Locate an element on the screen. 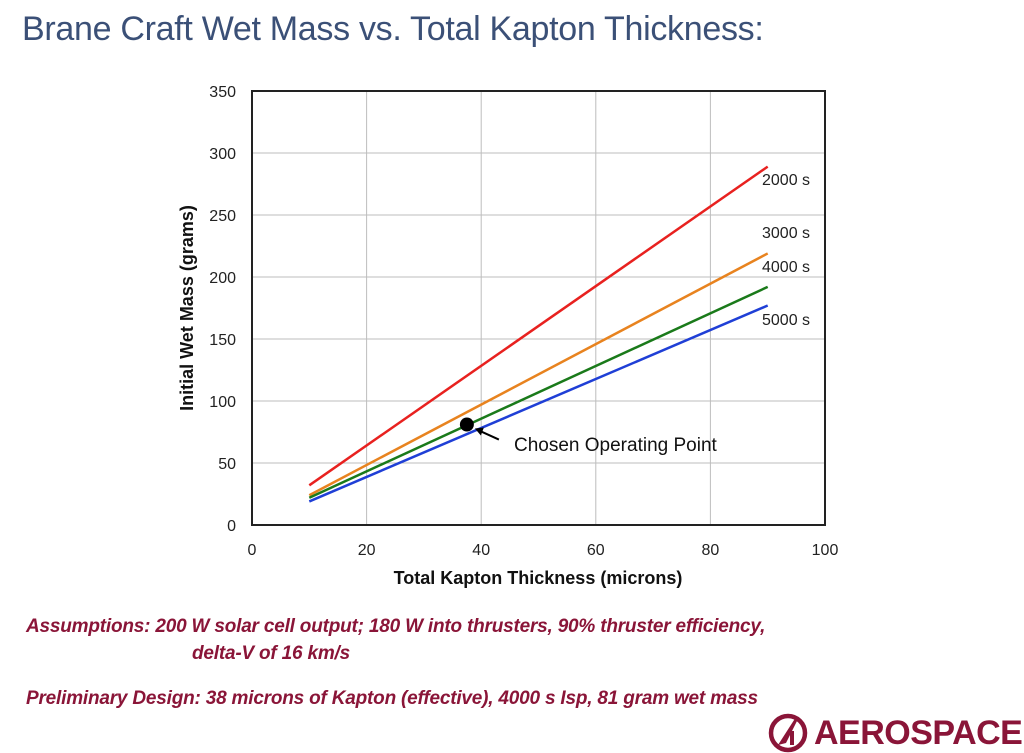 The width and height of the screenshot is (1024, 753). logo-text: AEROSPACE is located at coordinates (918, 732).